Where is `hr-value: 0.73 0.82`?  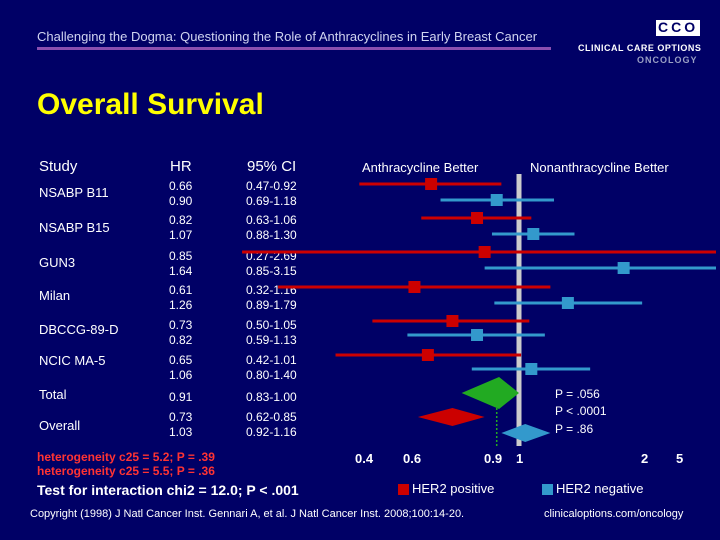
hr-value: 0.73 0.82 is located at coordinates (181, 332).